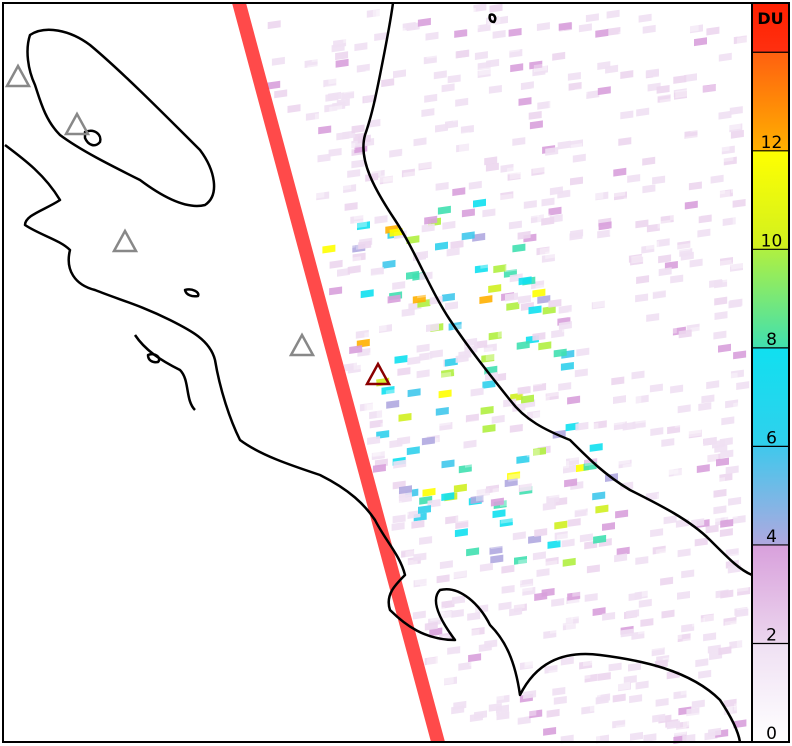 The image size is (792, 746). Describe the element at coordinates (153, 358) in the screenshot. I see `coastline-islet` at that location.